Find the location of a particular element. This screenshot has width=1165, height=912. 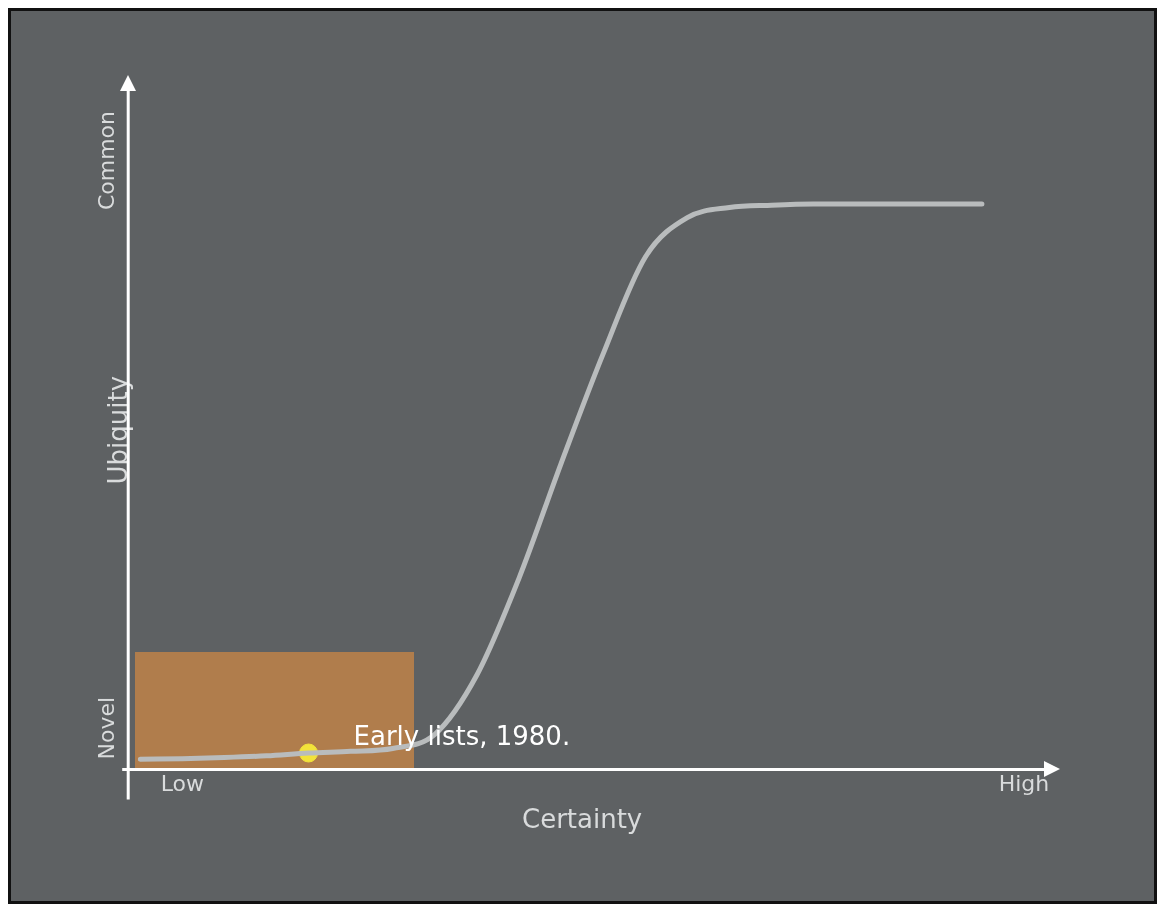

annotation: Early lists, 1980. is located at coordinates (462, 735).